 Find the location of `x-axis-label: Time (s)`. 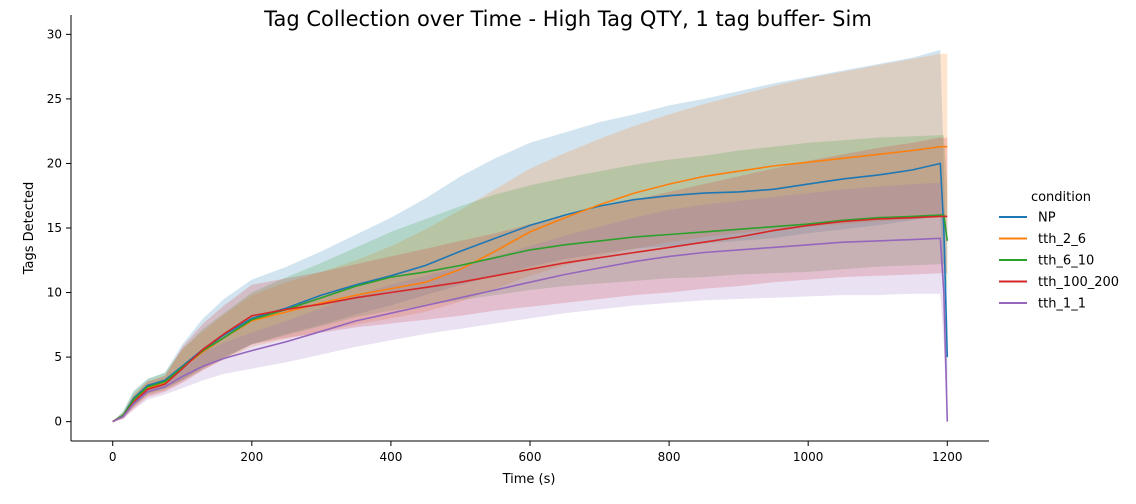

x-axis-label: Time (s) is located at coordinates (529, 479).